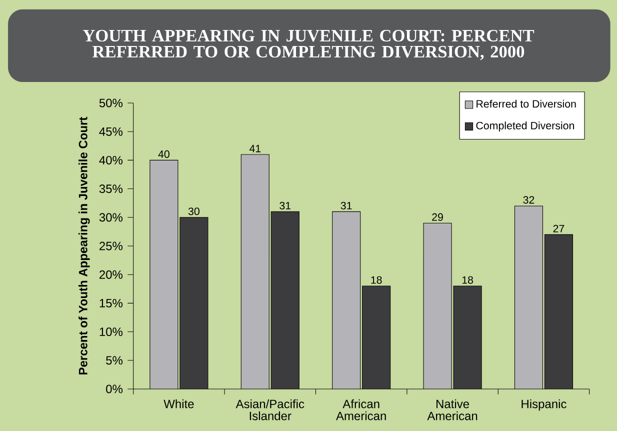 This screenshot has height=431, width=617. I want to click on legend-label: Completed Diversion, so click(525, 127).